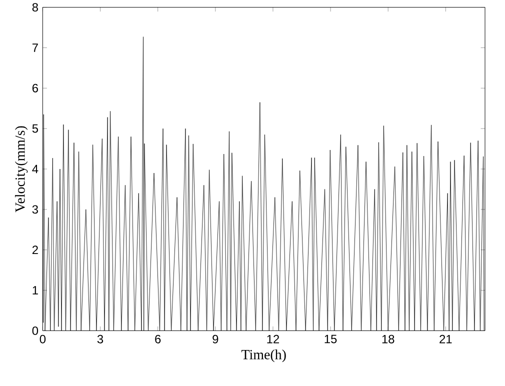 This screenshot has width=505, height=386. I want to click on y-tick-label: 1, so click(35, 290).